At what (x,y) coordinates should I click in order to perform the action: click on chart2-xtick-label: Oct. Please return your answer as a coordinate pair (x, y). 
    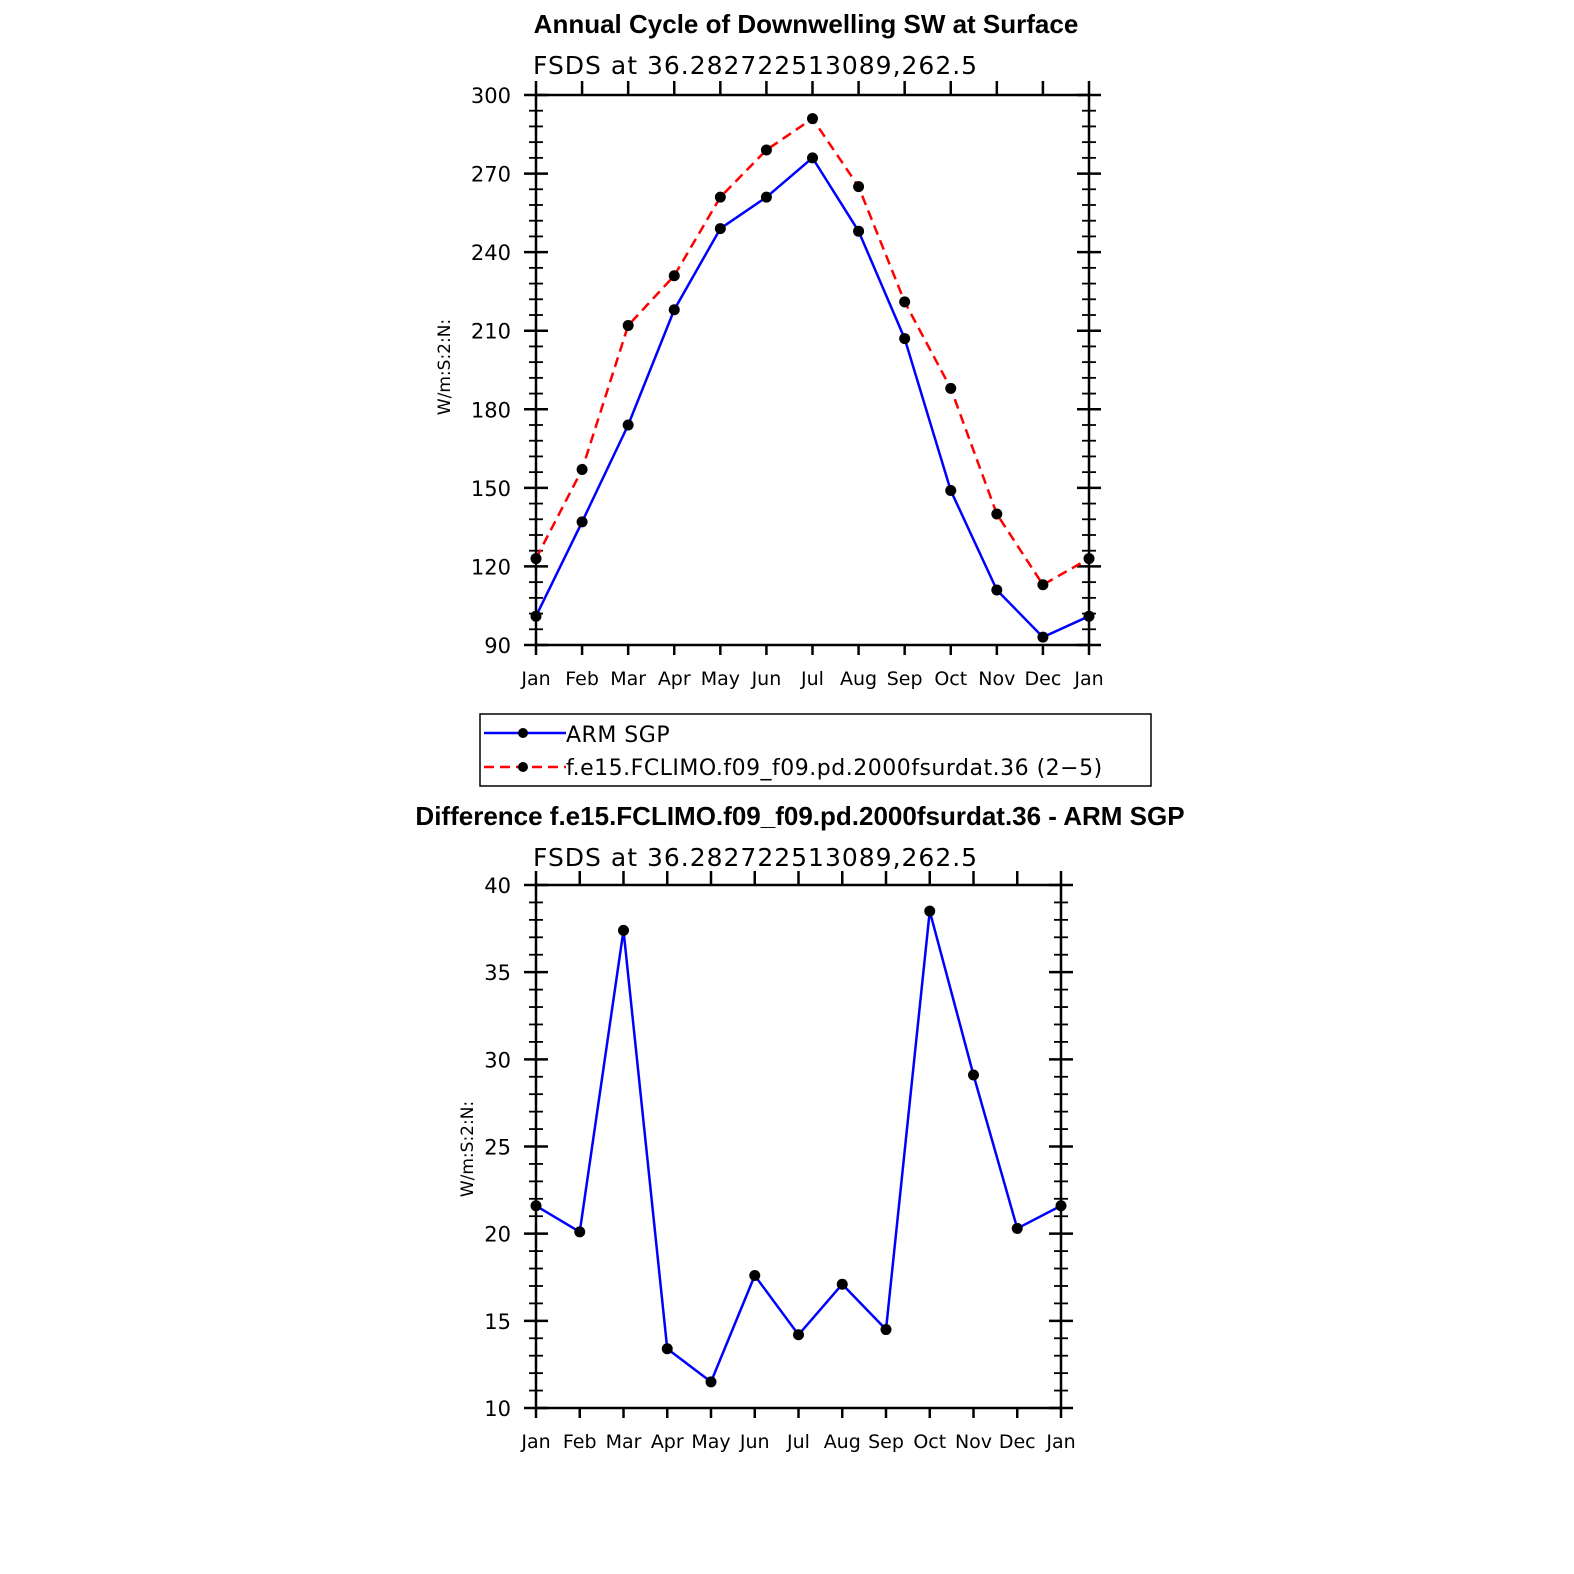
    Looking at the image, I should click on (929, 1442).